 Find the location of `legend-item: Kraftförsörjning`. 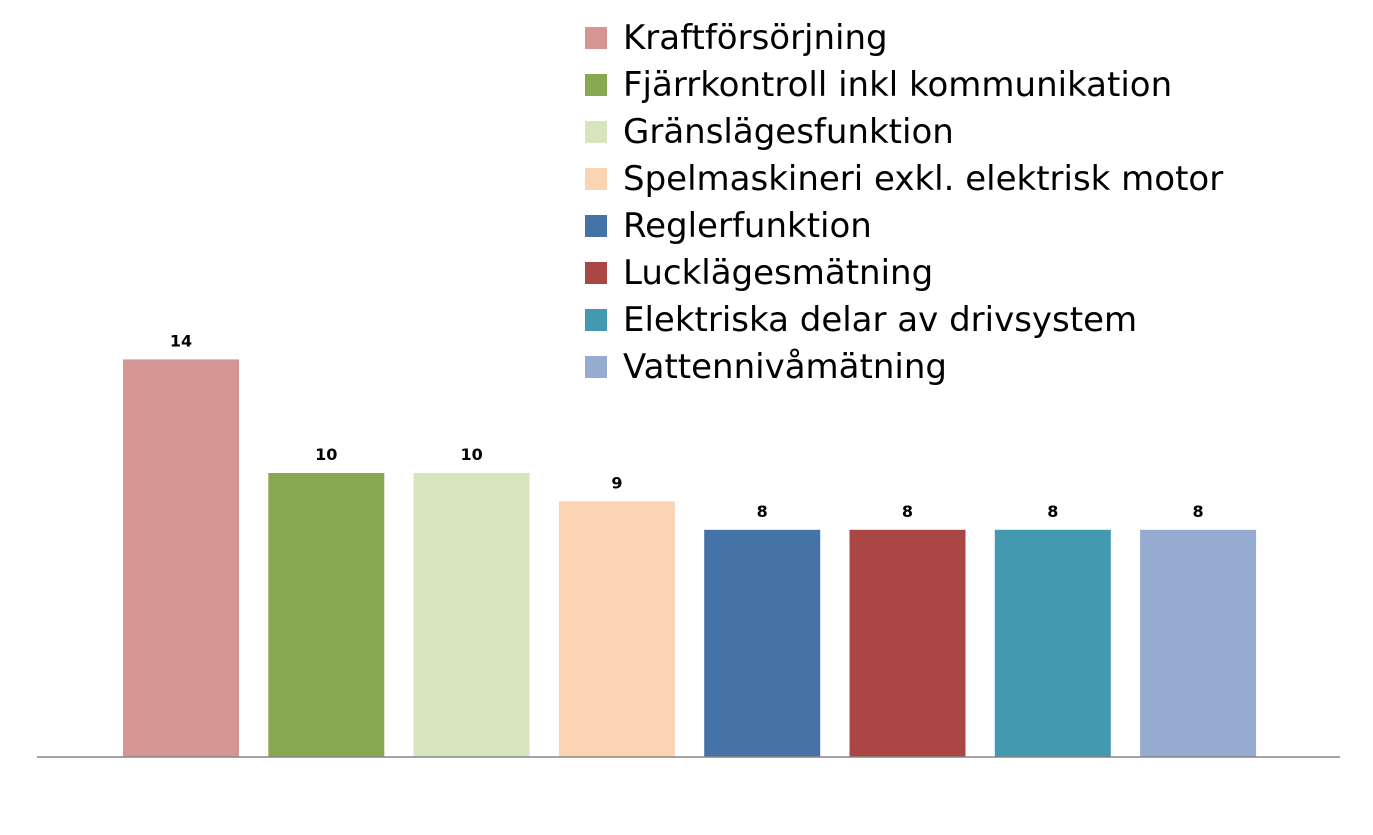

legend-item: Kraftförsörjning is located at coordinates (904, 37).